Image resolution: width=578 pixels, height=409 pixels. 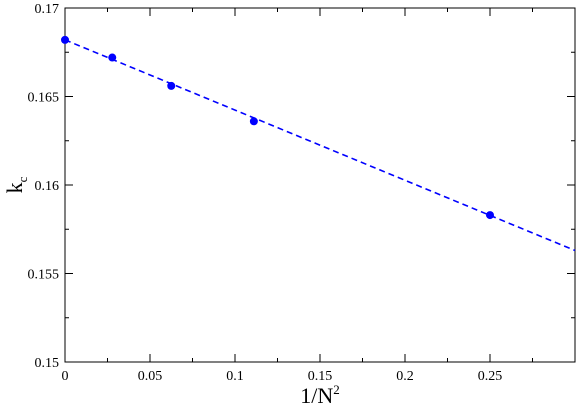 I want to click on y-tick-label: 0.15, so click(x=47, y=363).